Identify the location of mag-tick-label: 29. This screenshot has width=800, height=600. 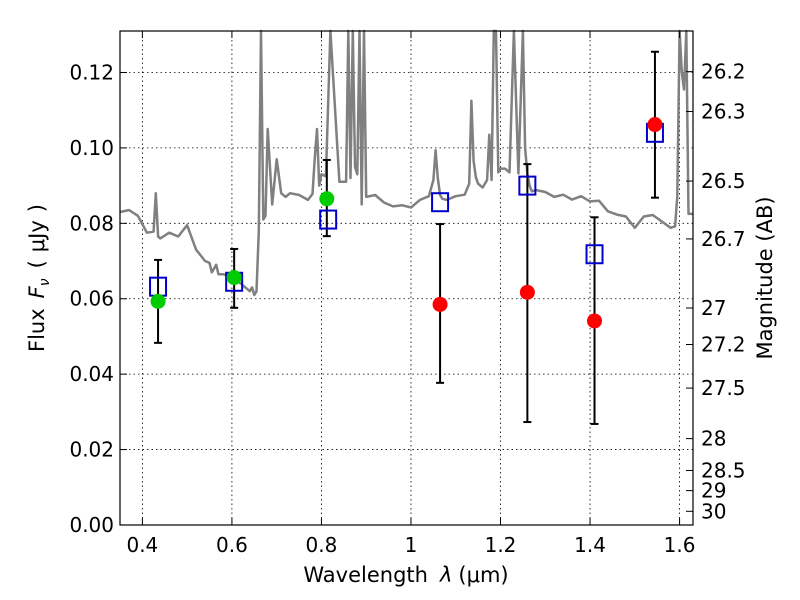
(713, 491).